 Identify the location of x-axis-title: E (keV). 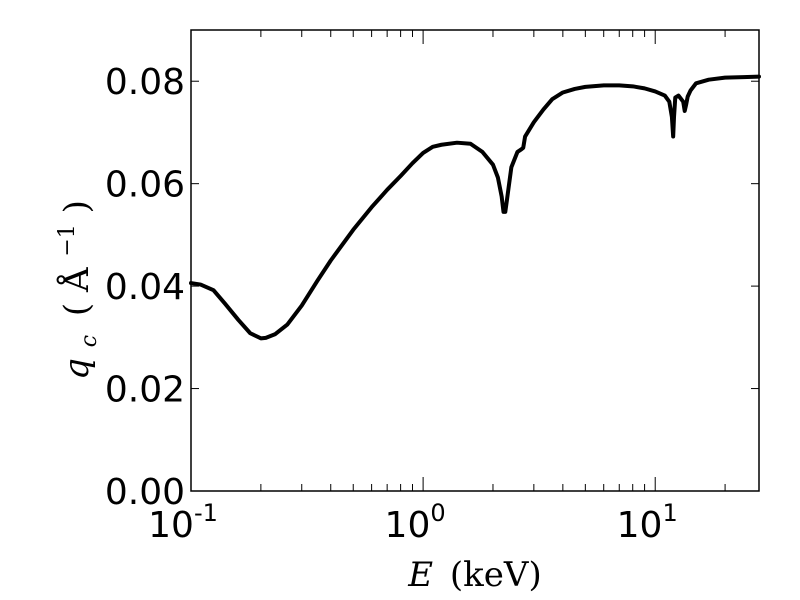
(474, 575).